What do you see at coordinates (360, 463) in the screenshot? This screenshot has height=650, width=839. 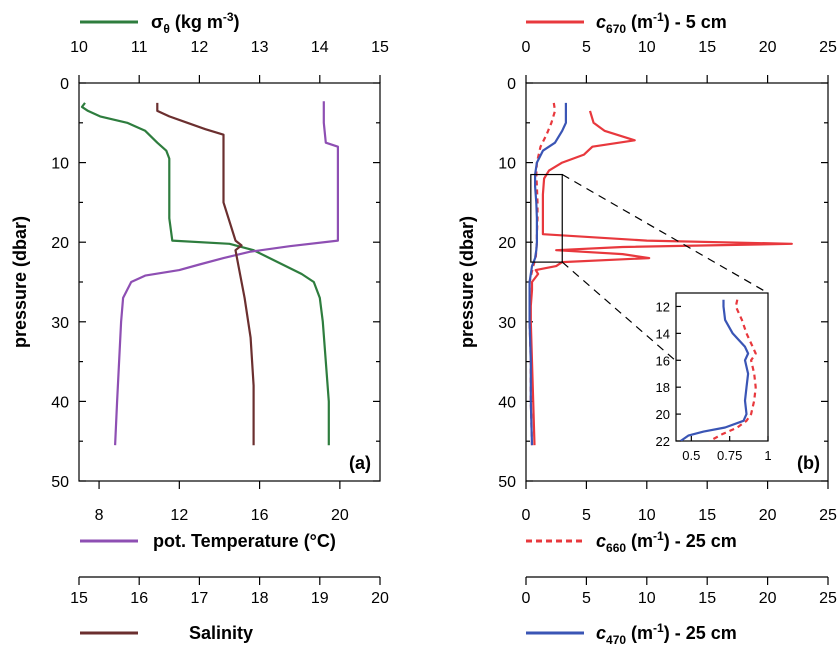 I see `panel-a-label: (a)` at bounding box center [360, 463].